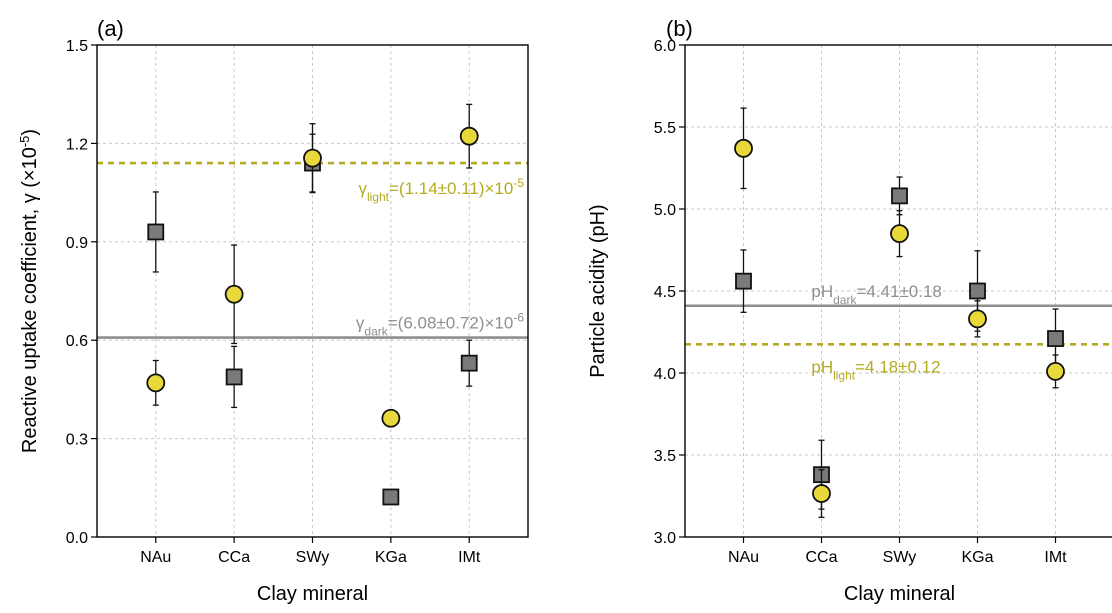  I want to click on ref-label-sup: -5, so click(518, 183).